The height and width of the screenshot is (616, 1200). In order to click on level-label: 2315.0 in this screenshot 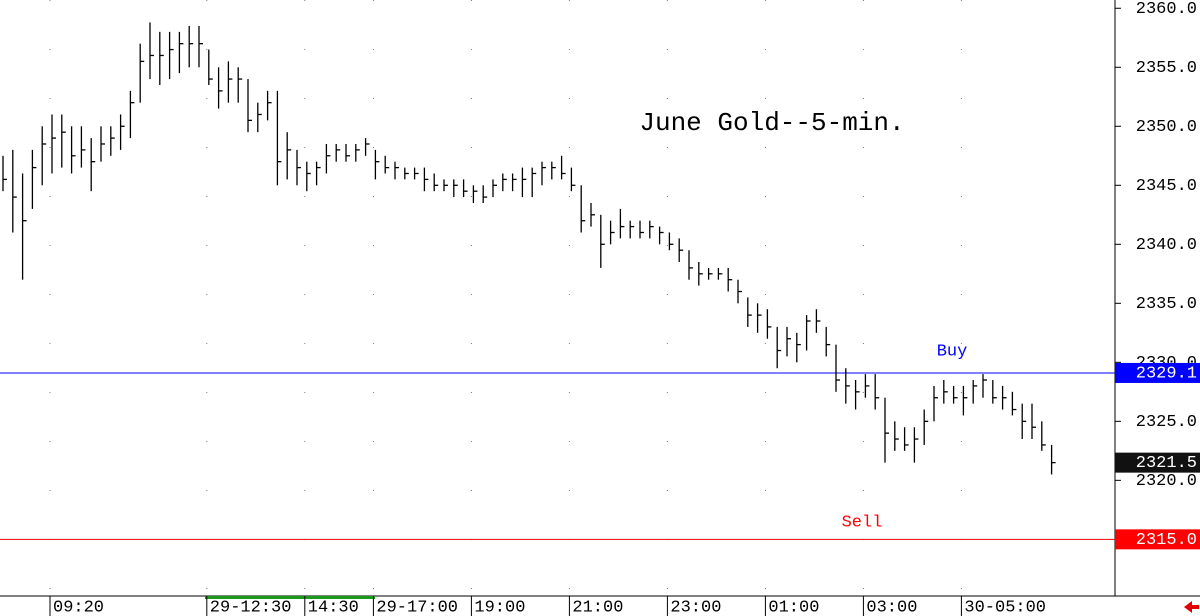, I will do `click(1166, 540)`.